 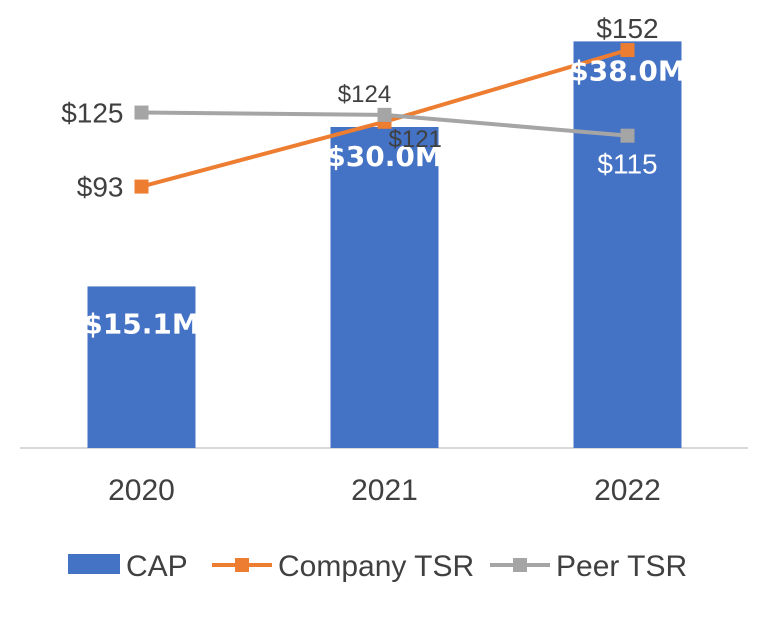 I want to click on point-peer-tsr-2021, so click(x=384, y=114).